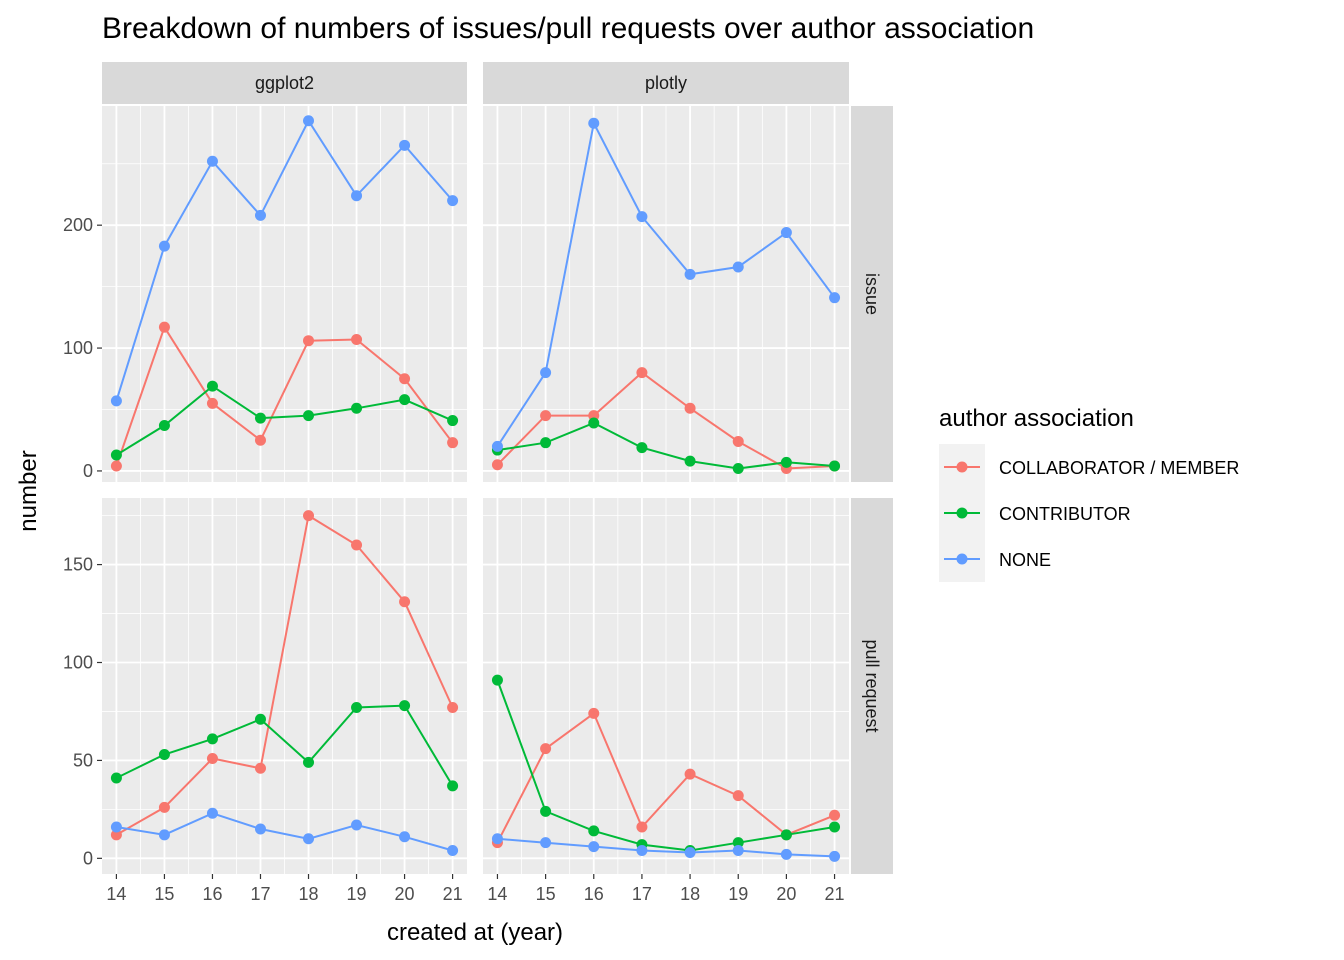 This screenshot has width=1344, height=960. Describe the element at coordinates (995, 559) in the screenshot. I see `legend-item-none: NONE` at that location.